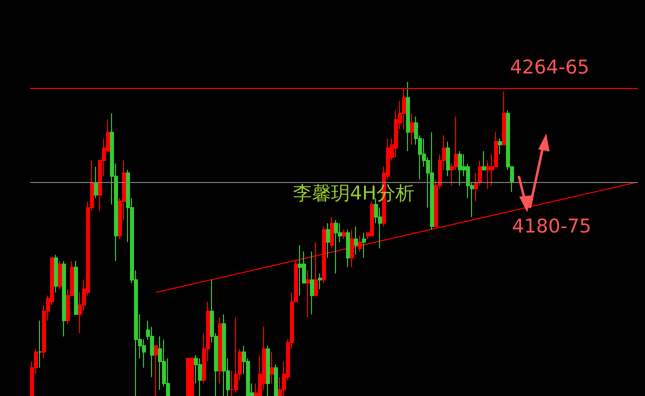 This screenshot has width=645, height=396. What do you see at coordinates (552, 227) in the screenshot?
I see `annotation: 4180-75` at bounding box center [552, 227].